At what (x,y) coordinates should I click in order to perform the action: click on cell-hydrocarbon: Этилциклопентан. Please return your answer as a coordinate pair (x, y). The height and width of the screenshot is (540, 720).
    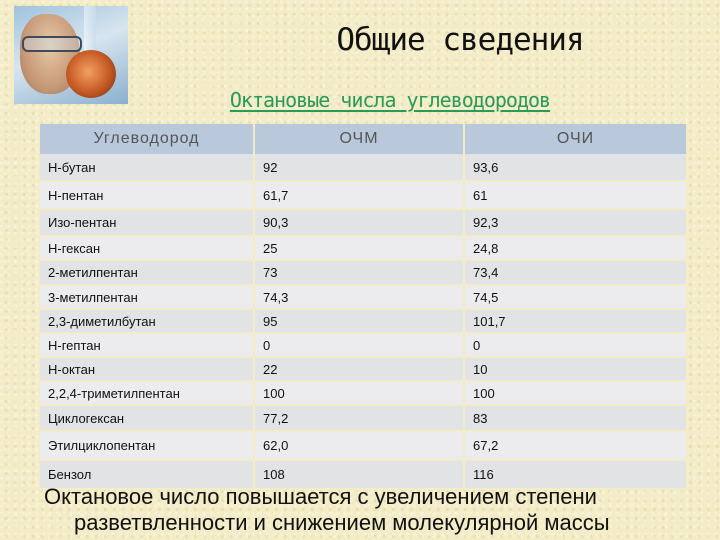
    Looking at the image, I should click on (146, 446).